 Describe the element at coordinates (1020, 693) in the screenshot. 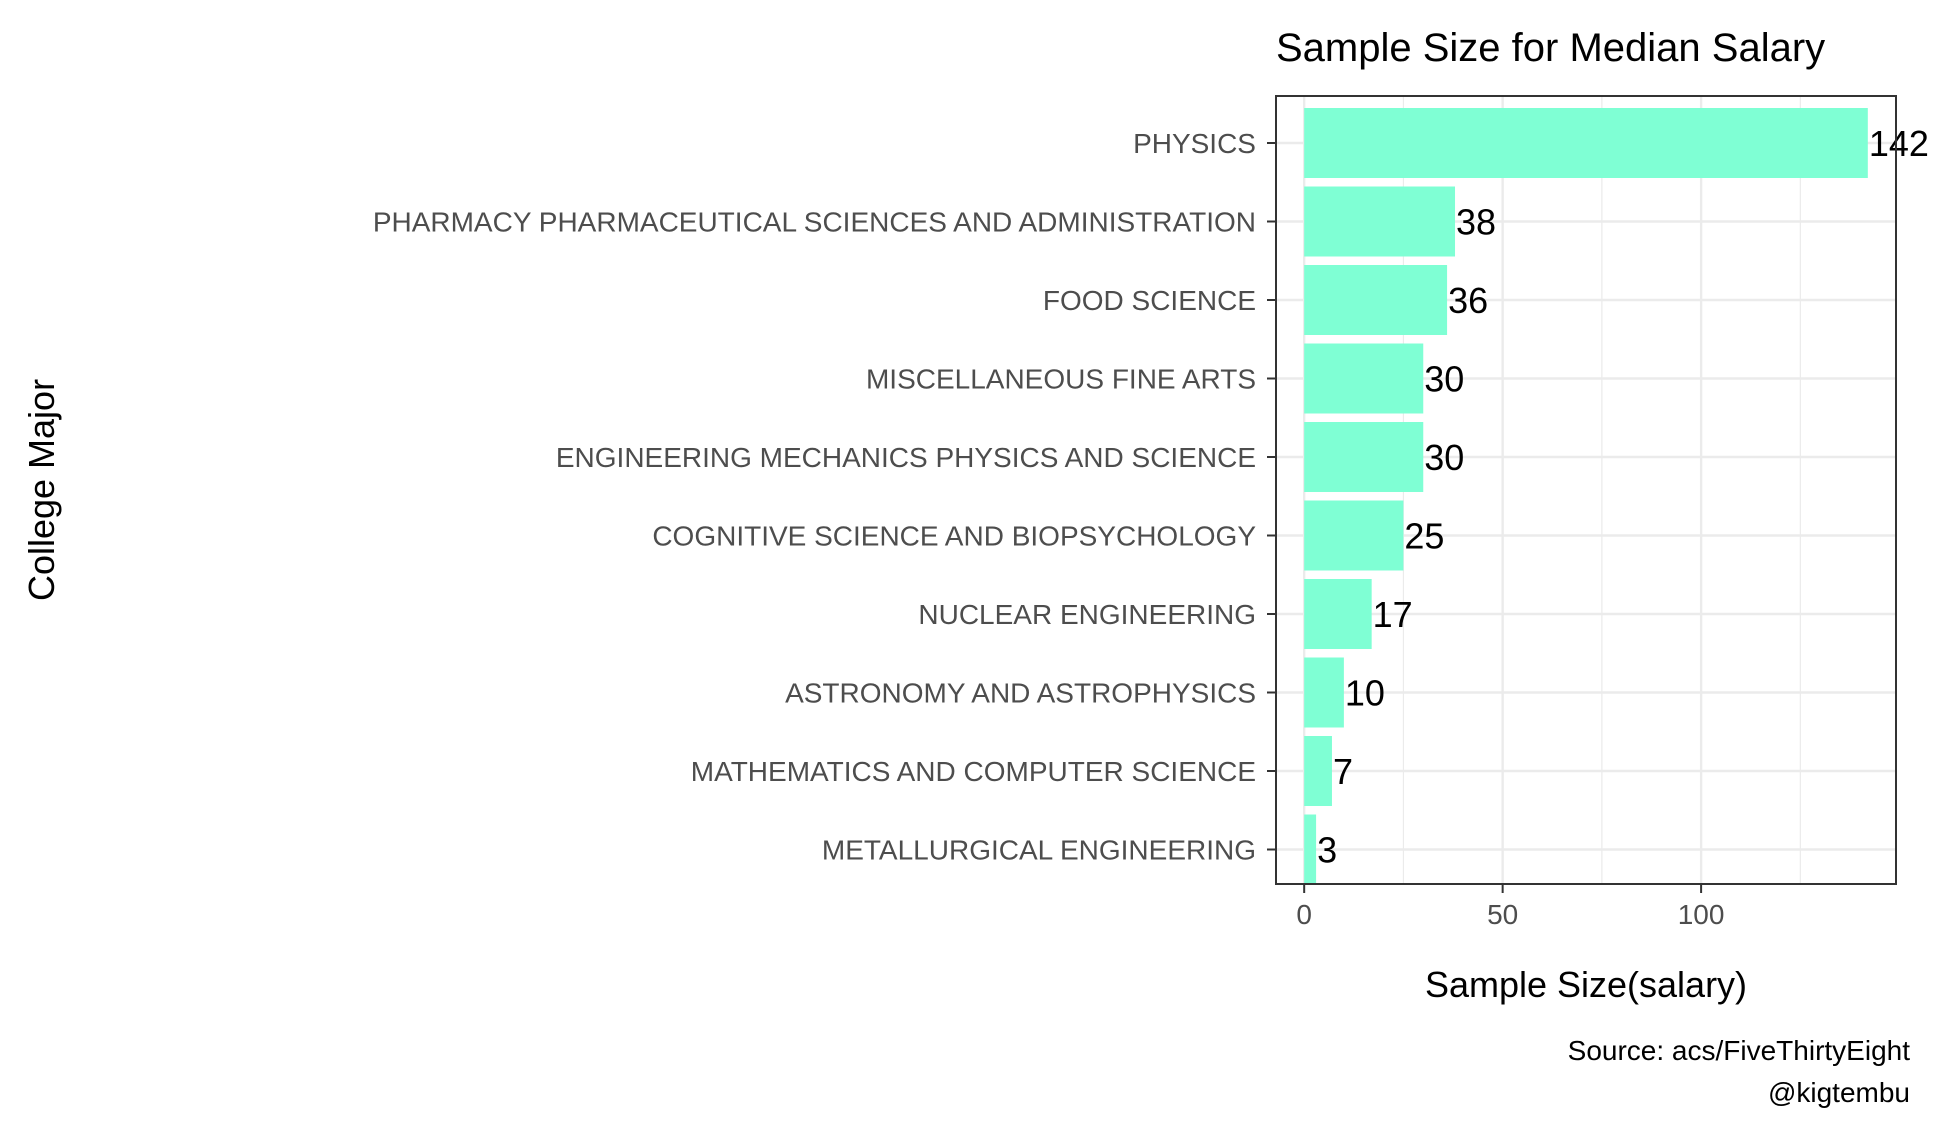

I see `category-label: ASTRONOMY AND ASTROPHYSICS` at that location.